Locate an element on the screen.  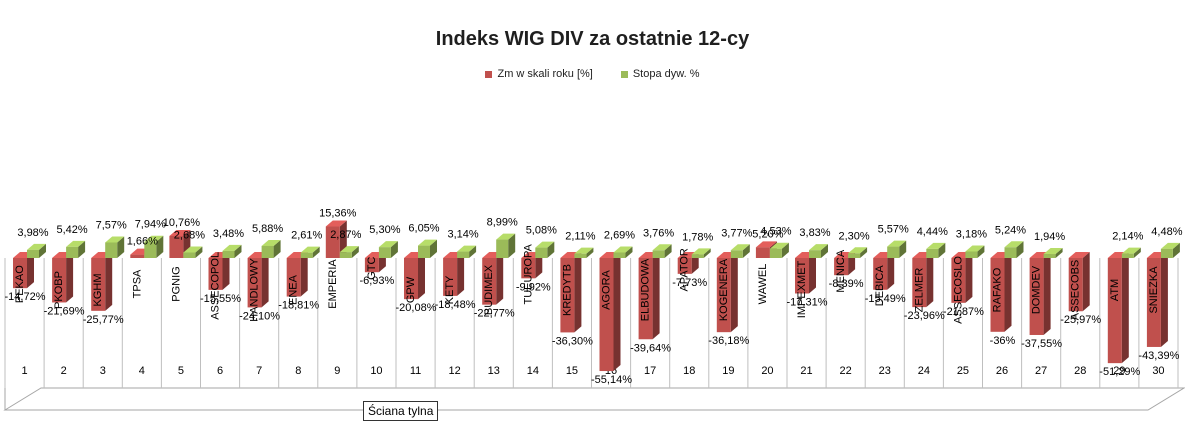
change-value-label: -36,30% is located at coordinates (572, 341).